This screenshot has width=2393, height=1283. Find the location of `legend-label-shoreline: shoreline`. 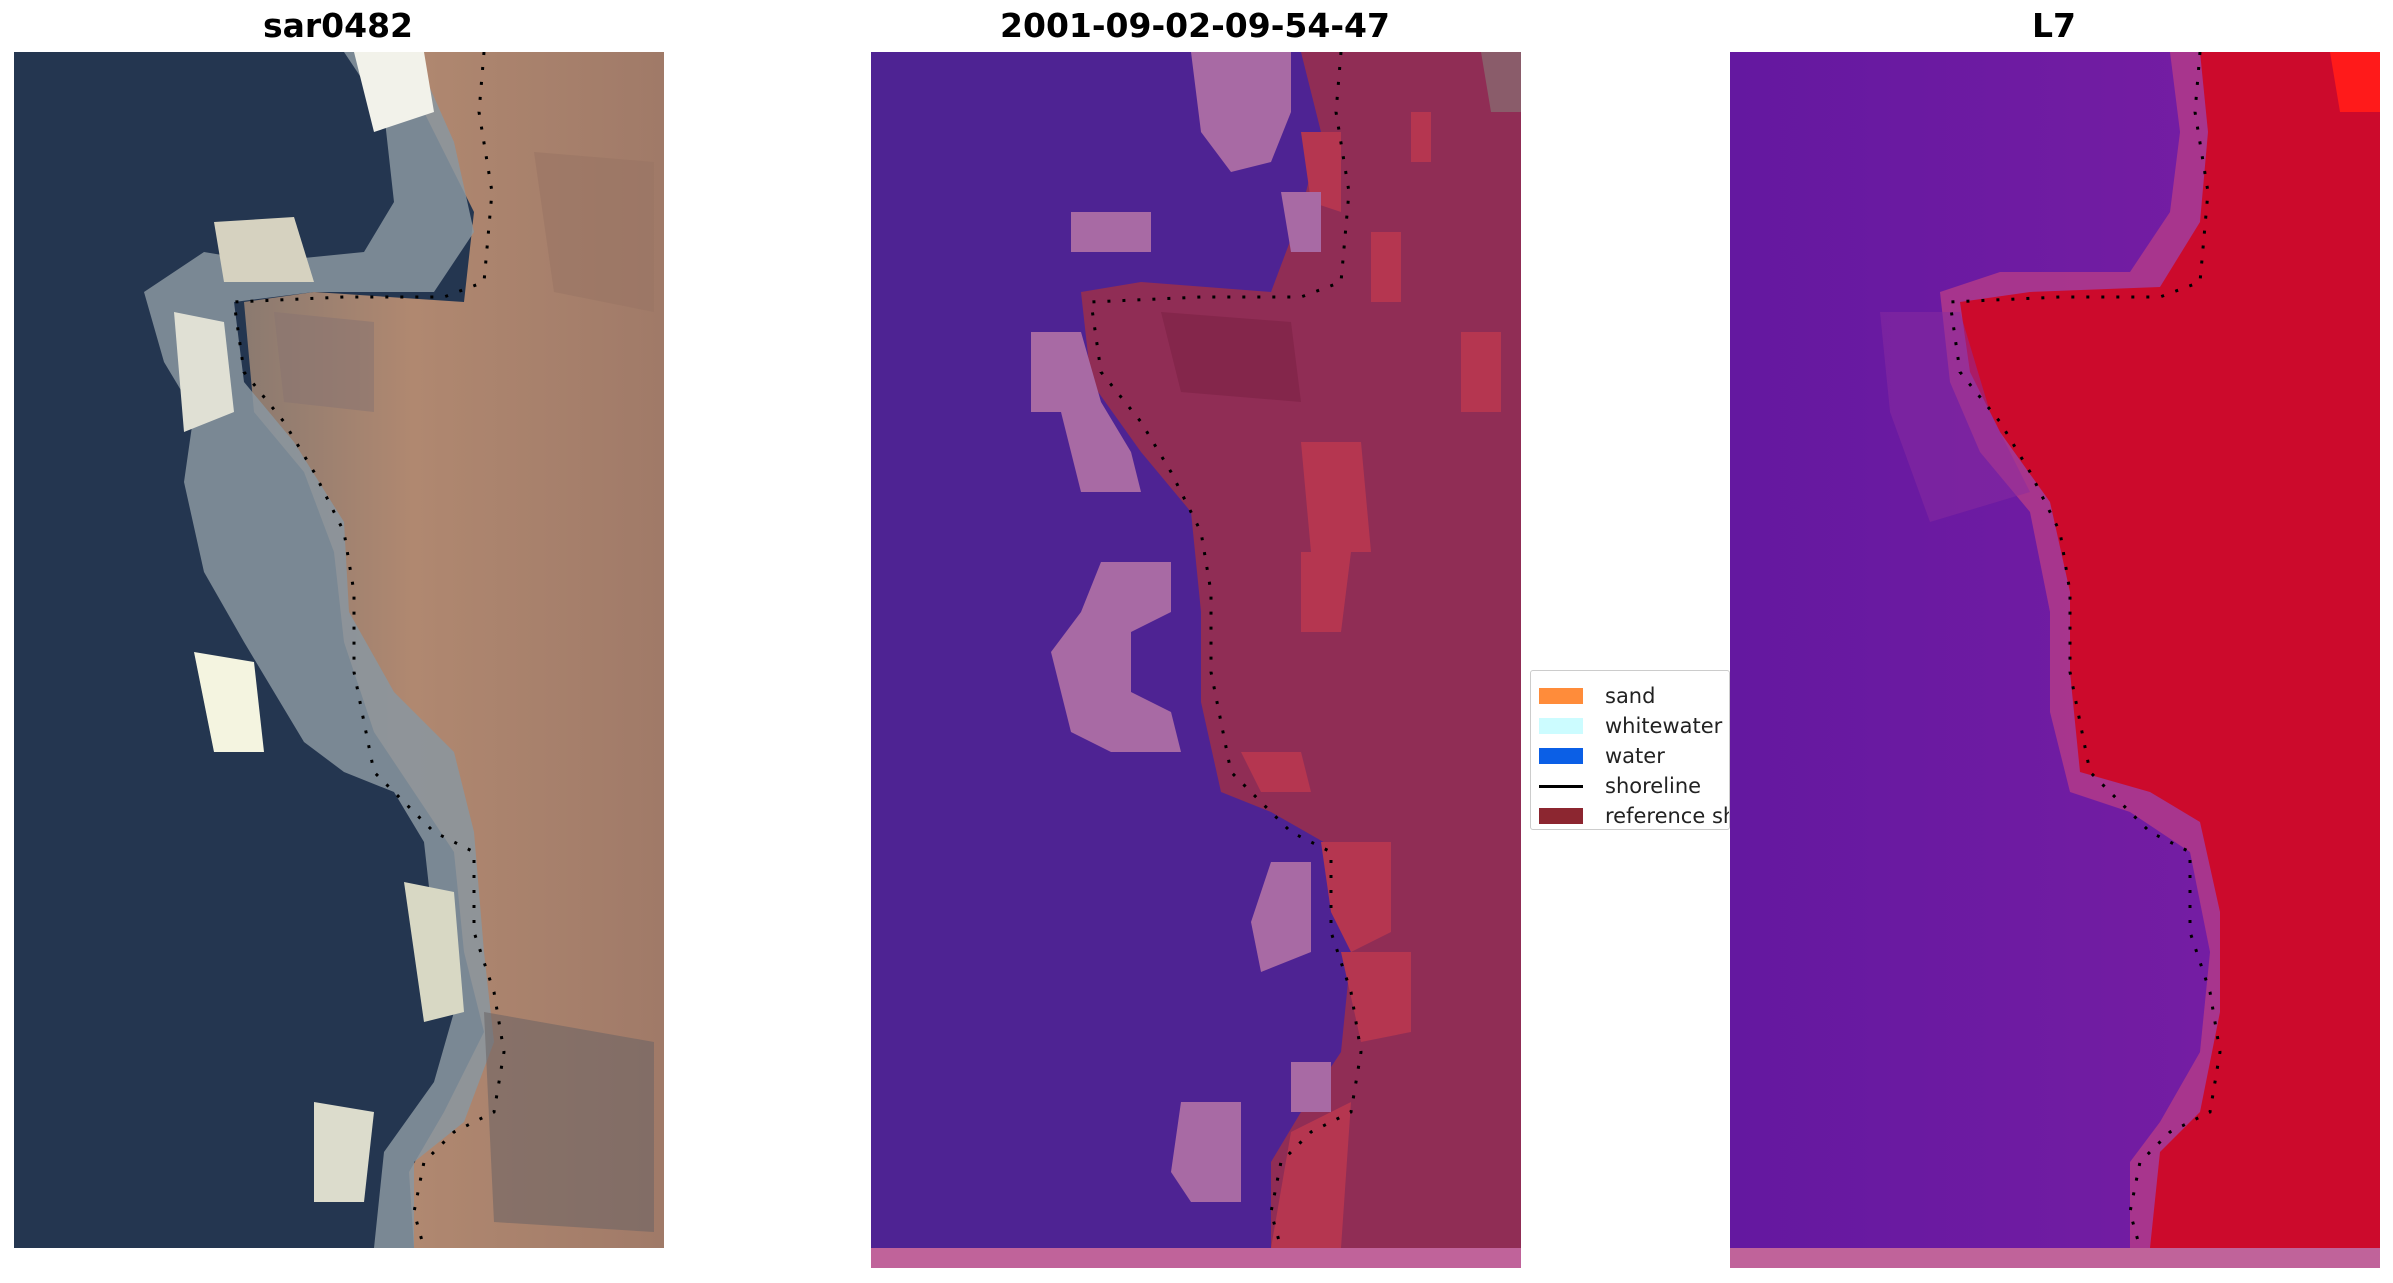

legend-label-shoreline: shoreline is located at coordinates (1653, 786).